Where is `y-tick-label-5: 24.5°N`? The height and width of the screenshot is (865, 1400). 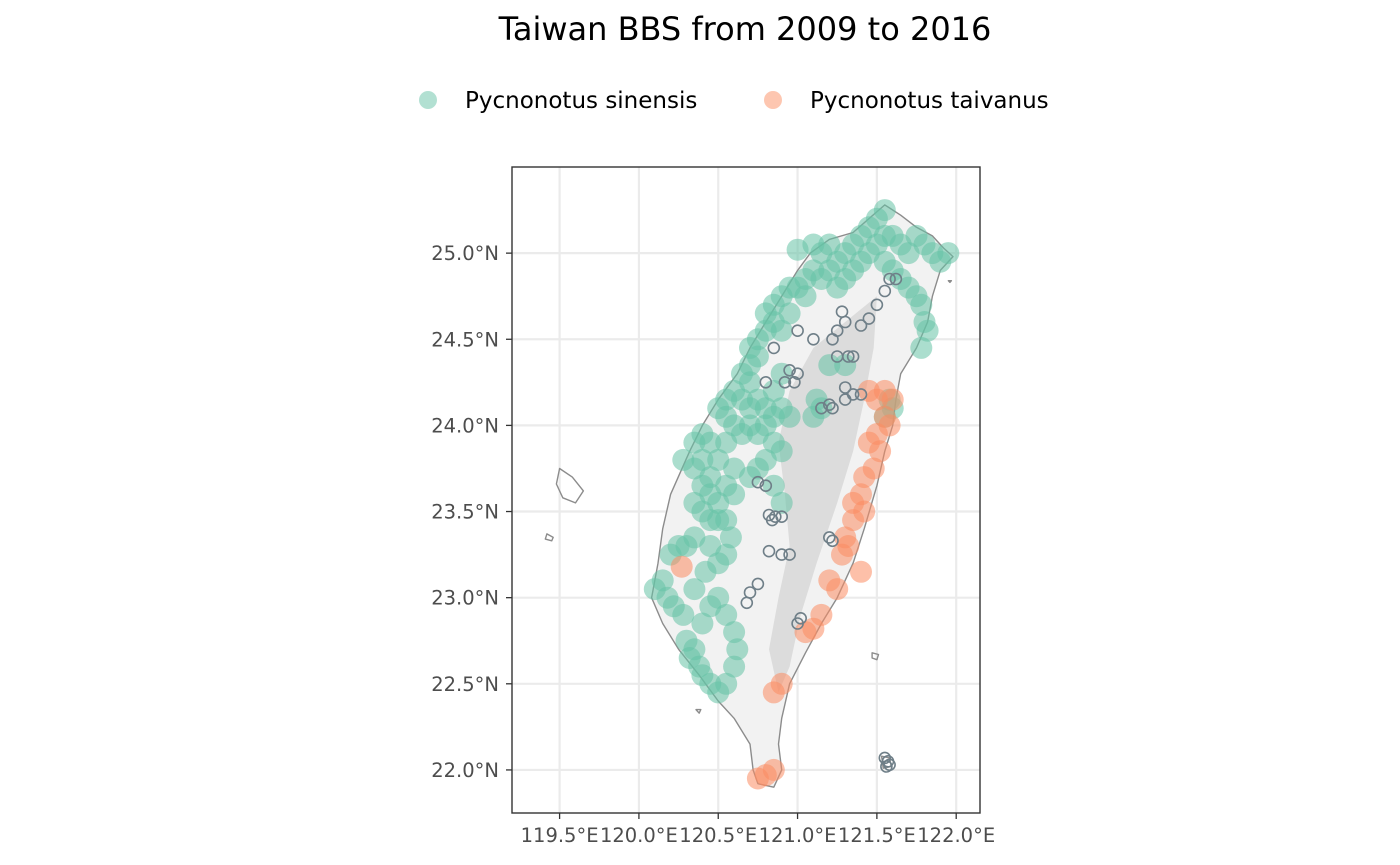
y-tick-label-5: 24.5°N is located at coordinates (465, 339).